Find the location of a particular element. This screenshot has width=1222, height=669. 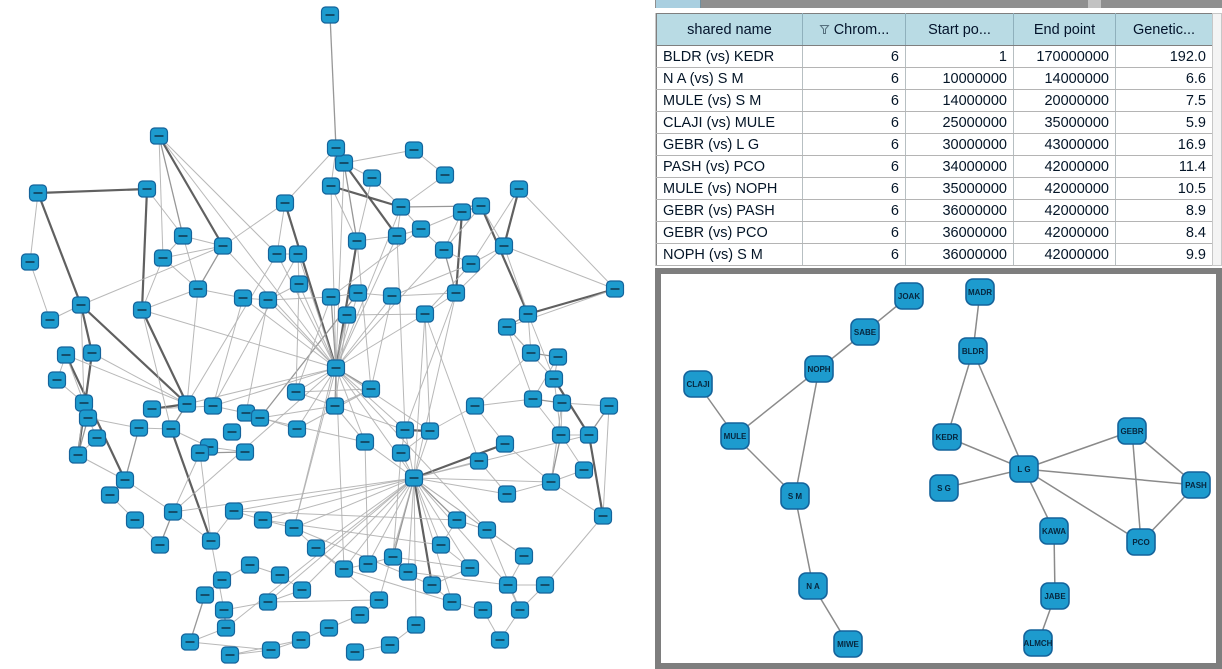

node-gebr: GEBR is located at coordinates (1132, 431).